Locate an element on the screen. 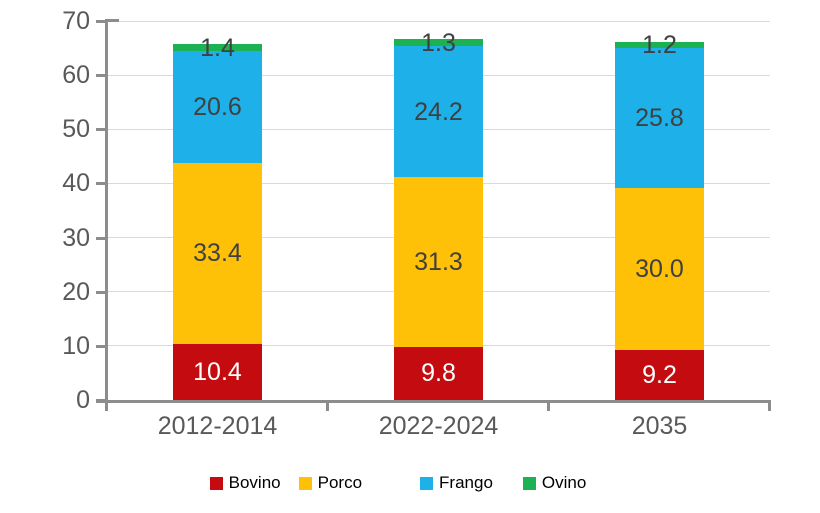  y-axis-top-cap is located at coordinates (112, 20).